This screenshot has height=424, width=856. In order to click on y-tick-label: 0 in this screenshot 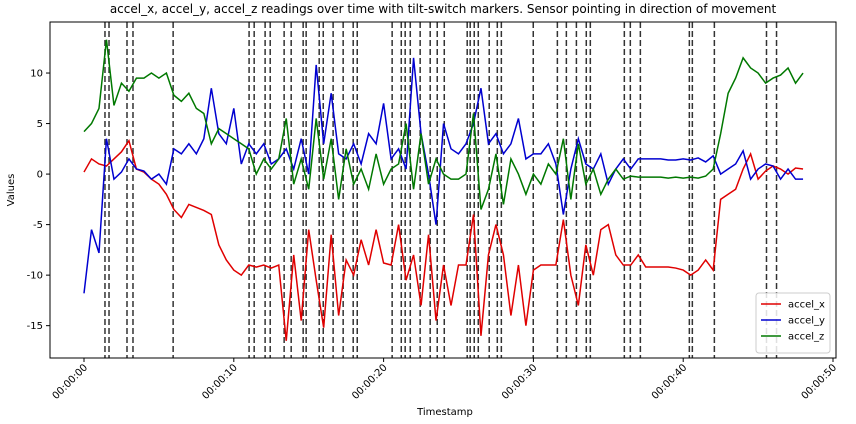, I will do `click(40, 175)`.